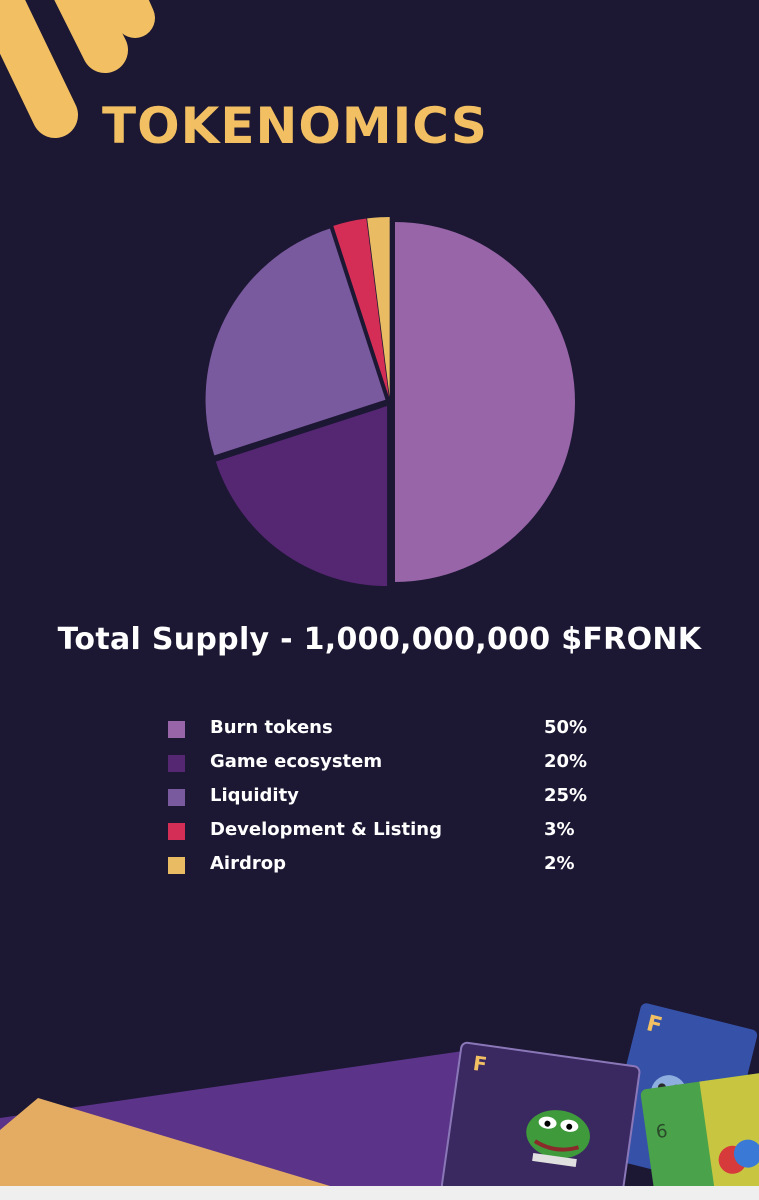  I want to click on legend-value: 20%, so click(566, 761).